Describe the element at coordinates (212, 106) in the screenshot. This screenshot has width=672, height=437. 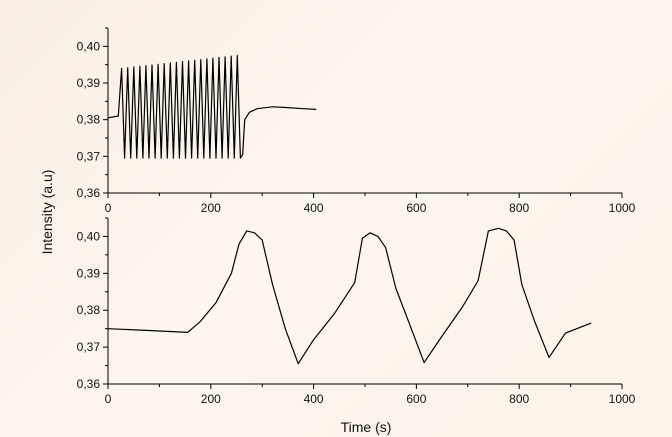
I see `top-series-line` at that location.